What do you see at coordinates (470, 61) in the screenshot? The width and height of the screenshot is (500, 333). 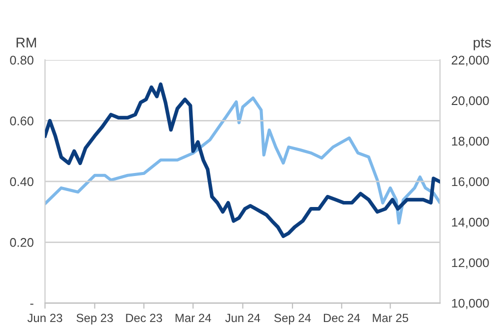 I see `y2-tick-label: 22,000` at bounding box center [470, 61].